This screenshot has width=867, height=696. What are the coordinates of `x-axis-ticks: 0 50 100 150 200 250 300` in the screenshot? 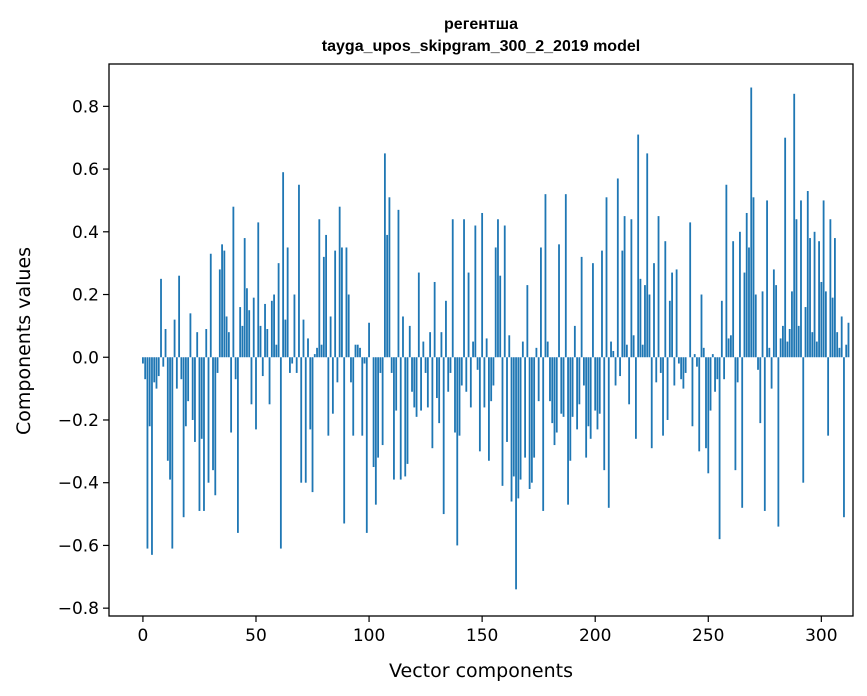 It's located at (488, 631).